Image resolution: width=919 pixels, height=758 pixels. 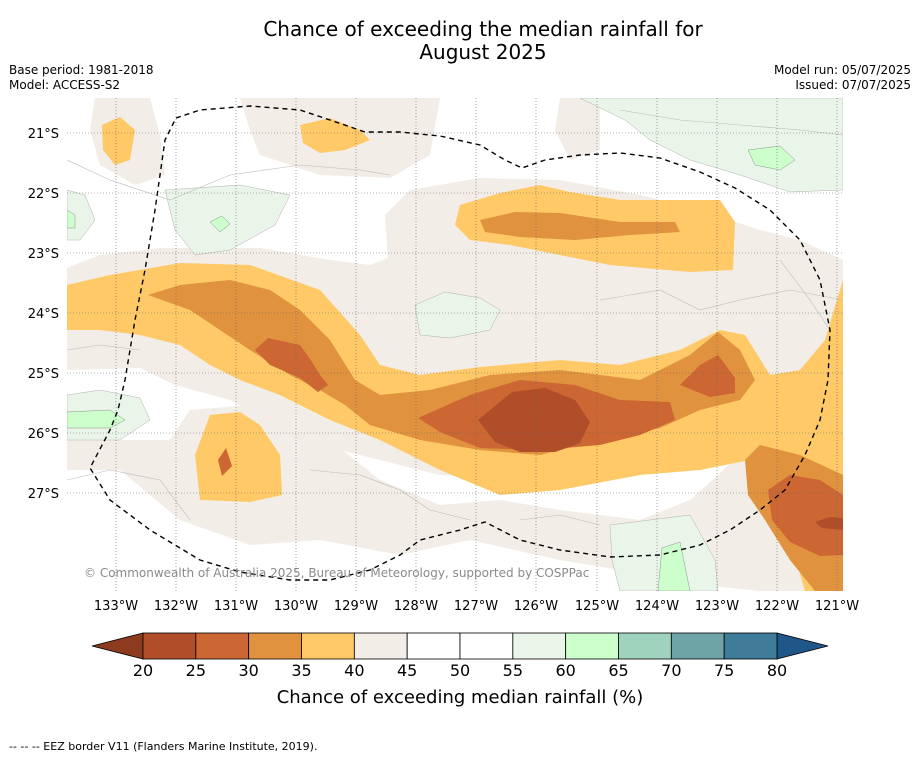 I want to click on lon-label: 129°W, so click(x=356, y=606).